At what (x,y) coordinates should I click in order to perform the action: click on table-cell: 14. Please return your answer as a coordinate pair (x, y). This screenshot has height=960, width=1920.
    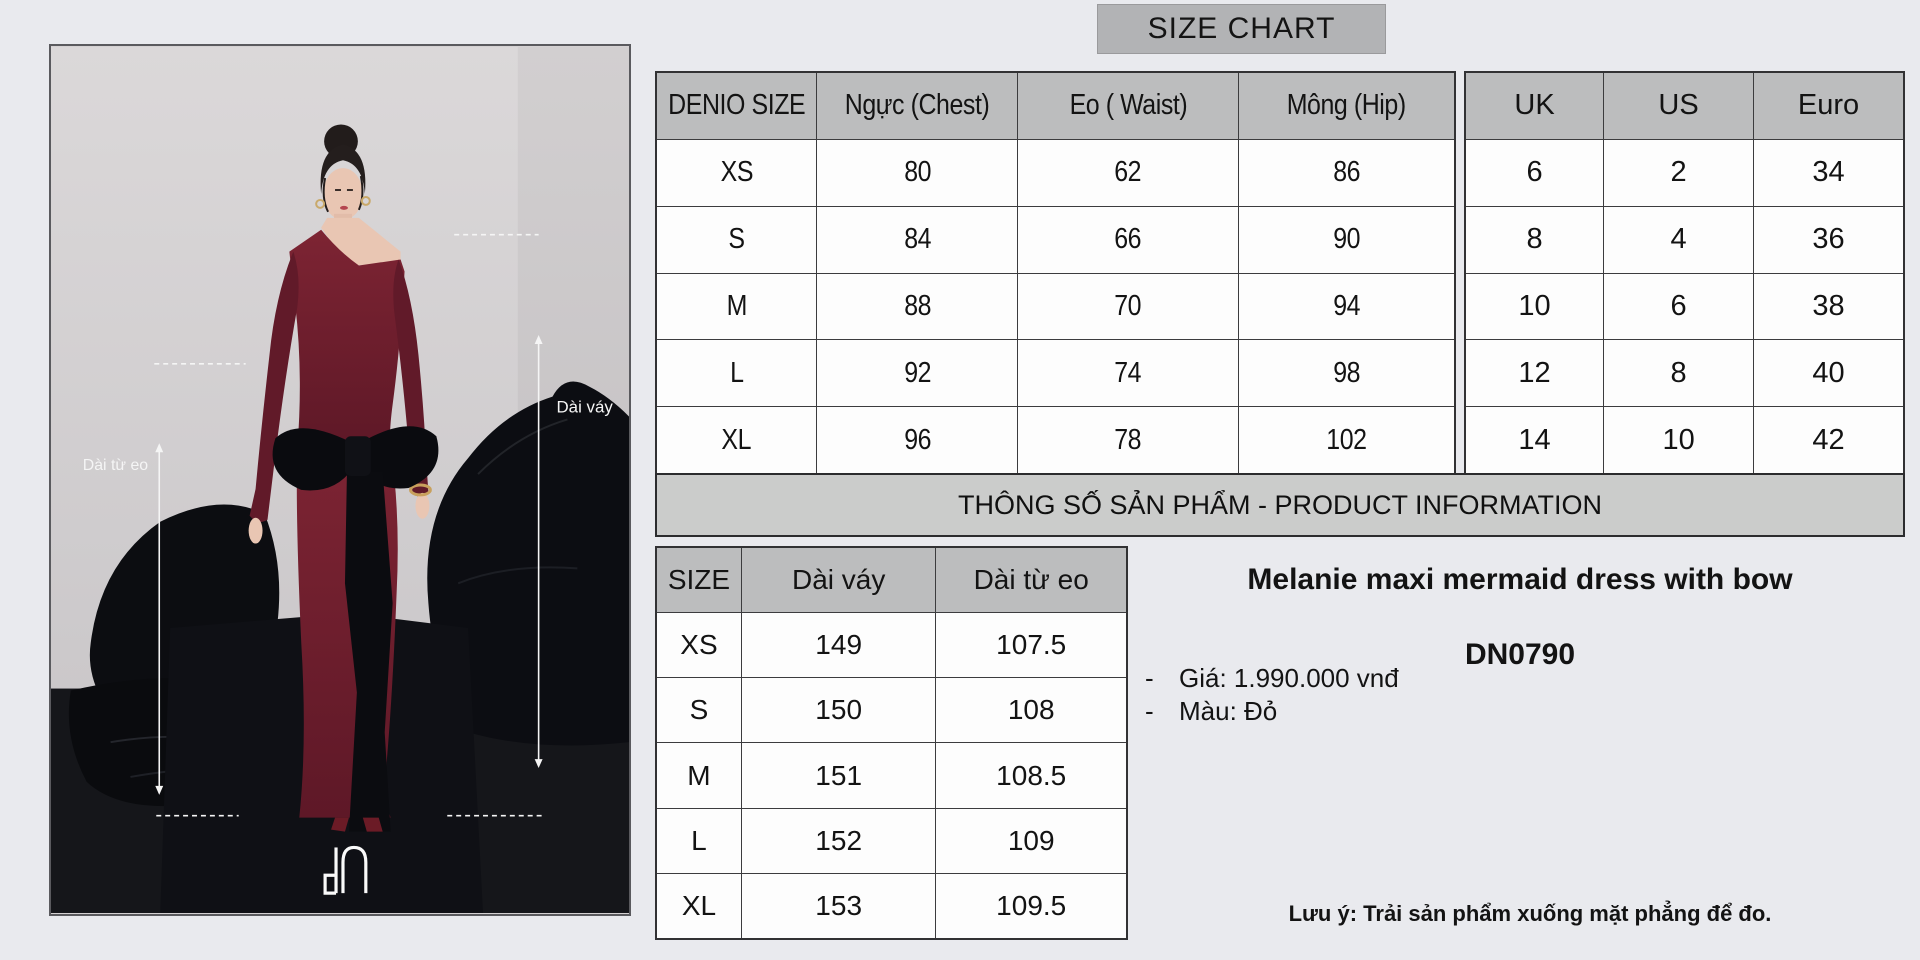
    Looking at the image, I should click on (1535, 440).